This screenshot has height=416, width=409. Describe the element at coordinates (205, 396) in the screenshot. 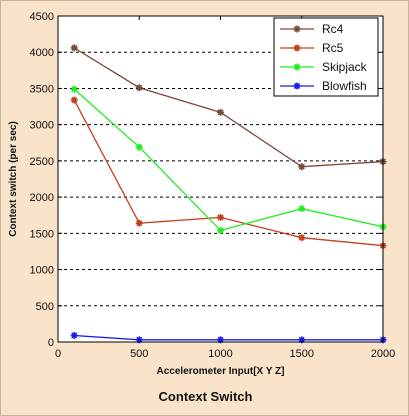

I see `figure-caption: Context Switch` at that location.